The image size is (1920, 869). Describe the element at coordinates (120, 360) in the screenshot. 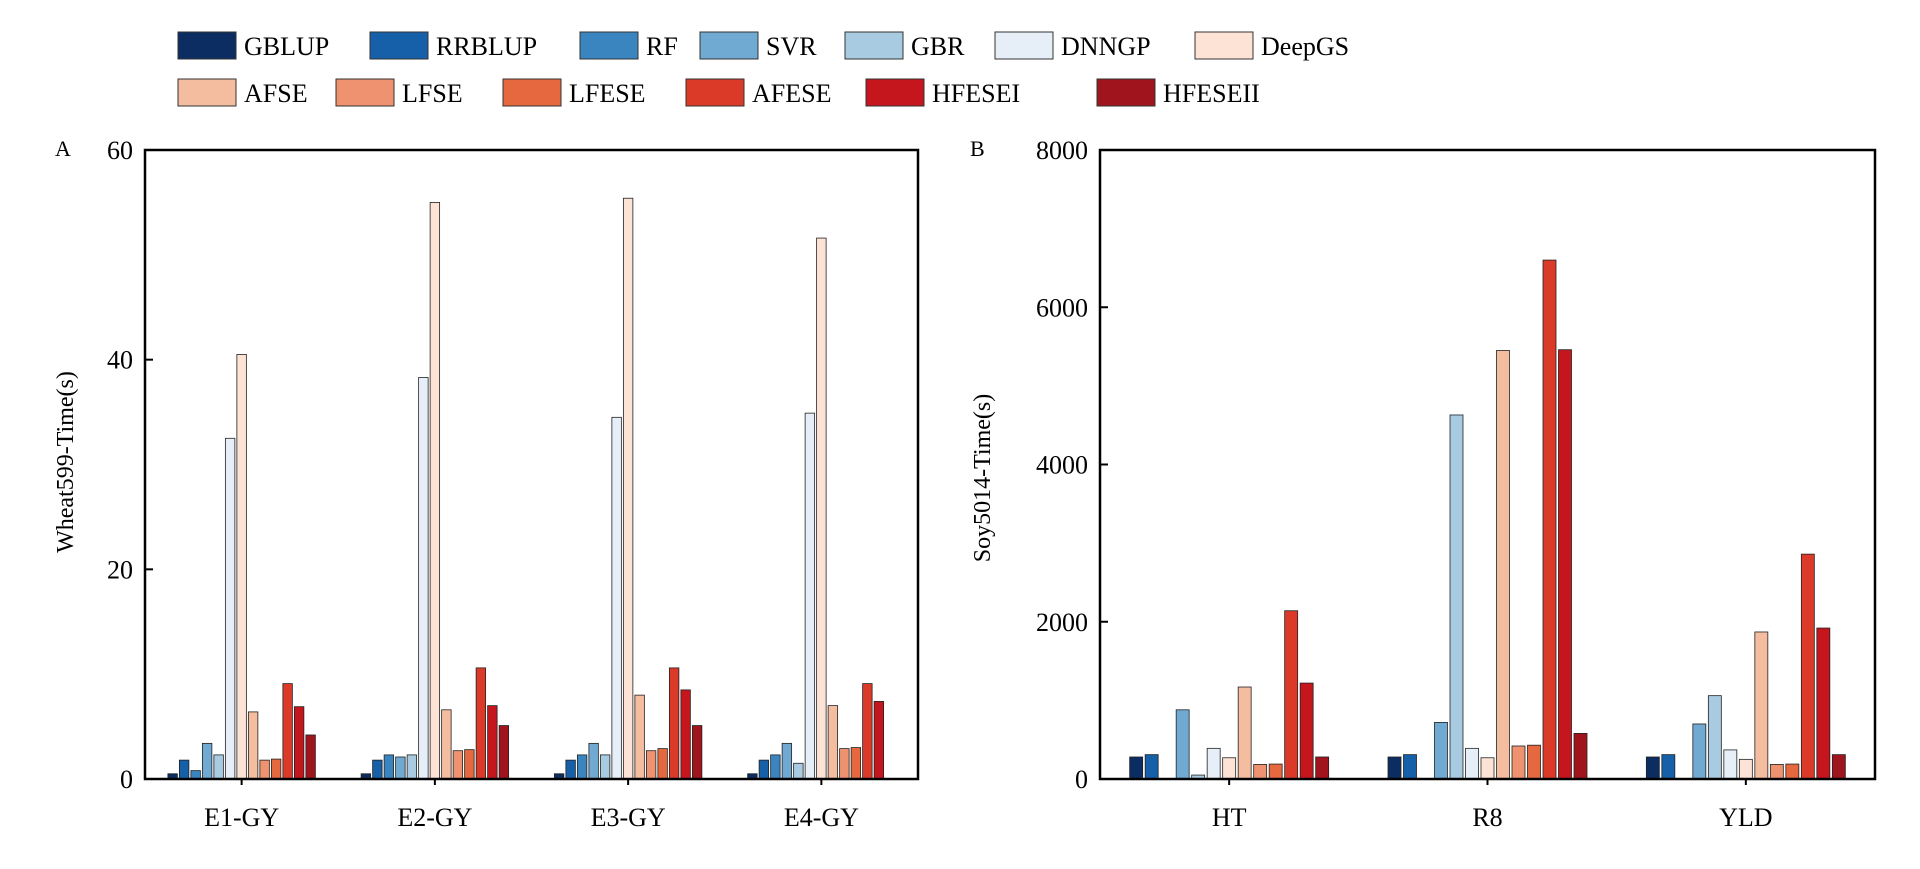

I see `y-tick-label: 40` at that location.